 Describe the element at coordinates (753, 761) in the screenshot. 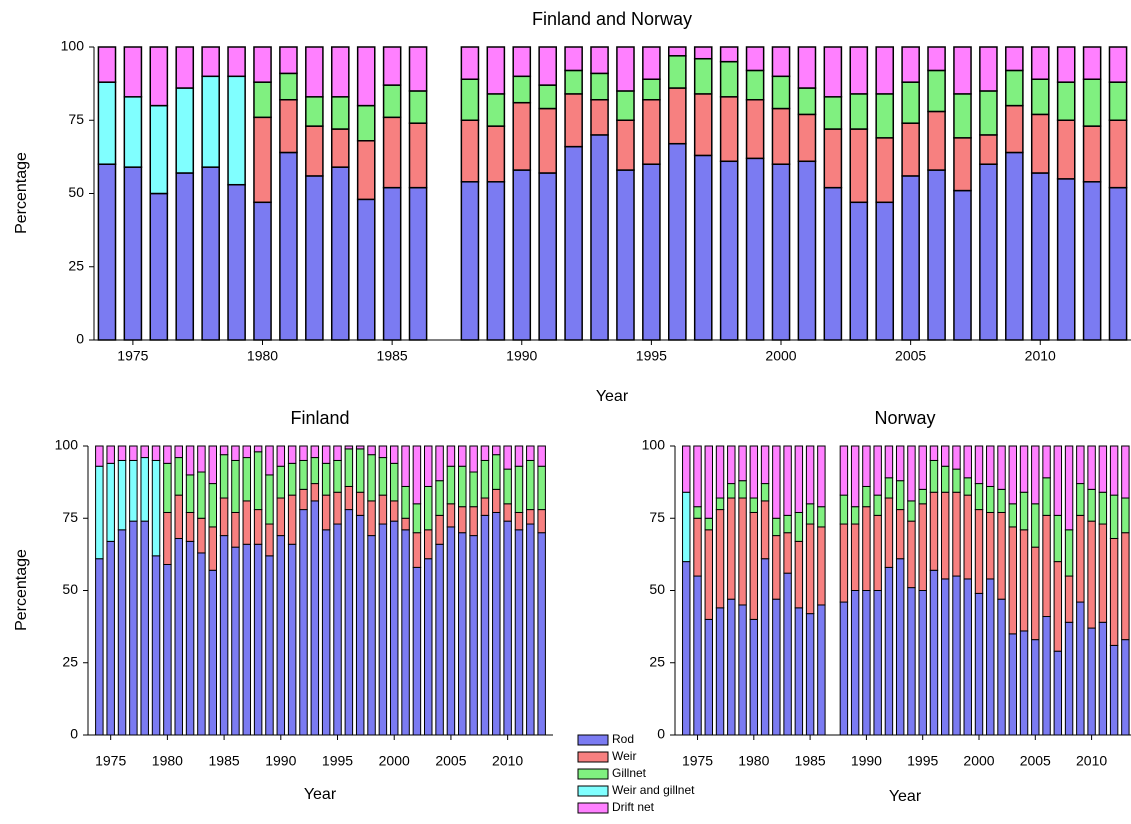

I see `x-tick-label: 1980` at that location.